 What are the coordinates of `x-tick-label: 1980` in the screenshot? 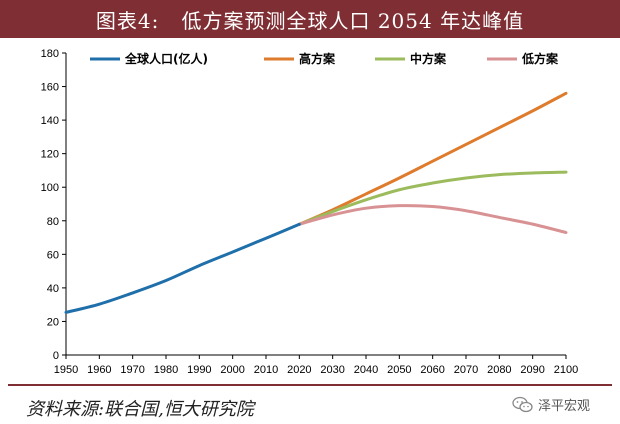 It's located at (166, 370).